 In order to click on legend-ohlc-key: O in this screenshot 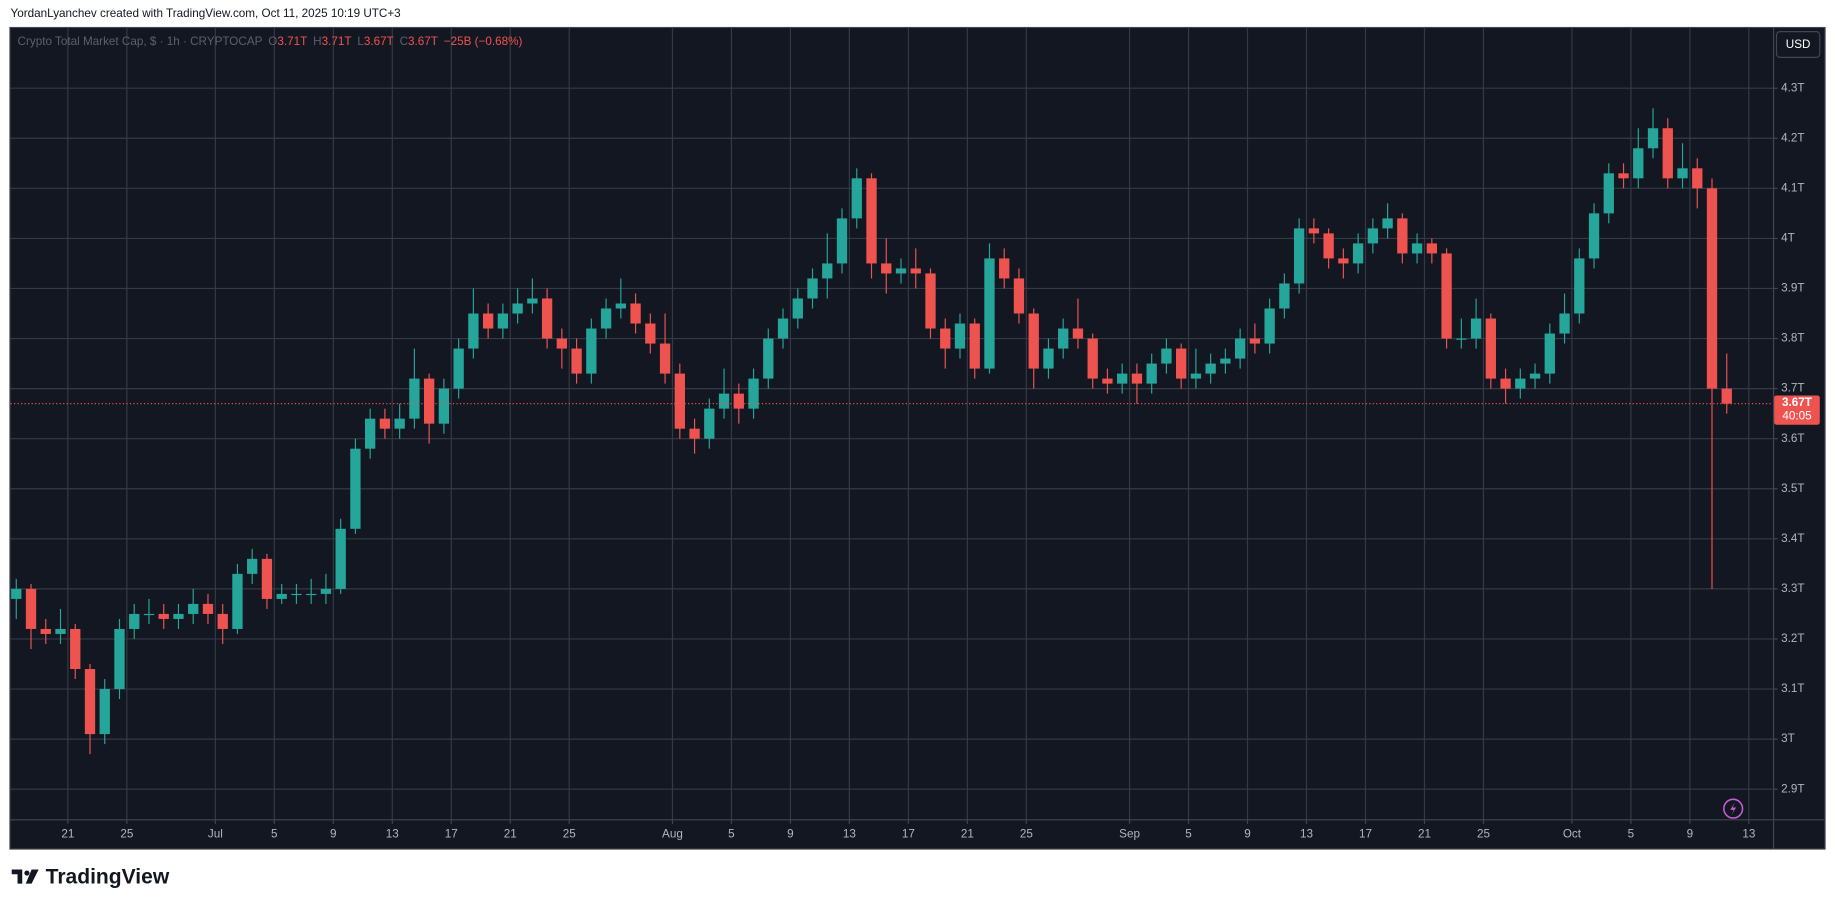, I will do `click(272, 41)`.